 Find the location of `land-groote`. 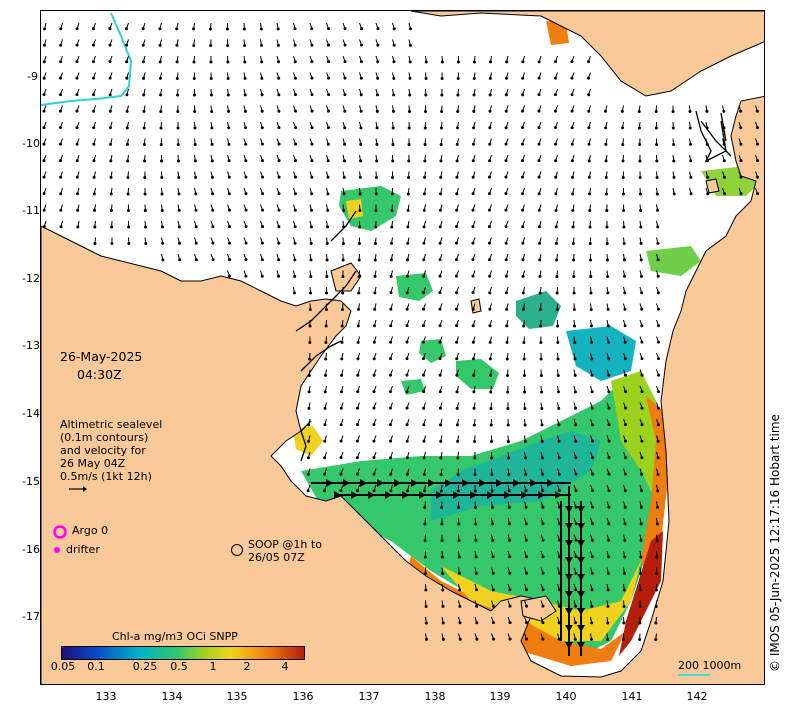

land-groote is located at coordinates (476, 306).